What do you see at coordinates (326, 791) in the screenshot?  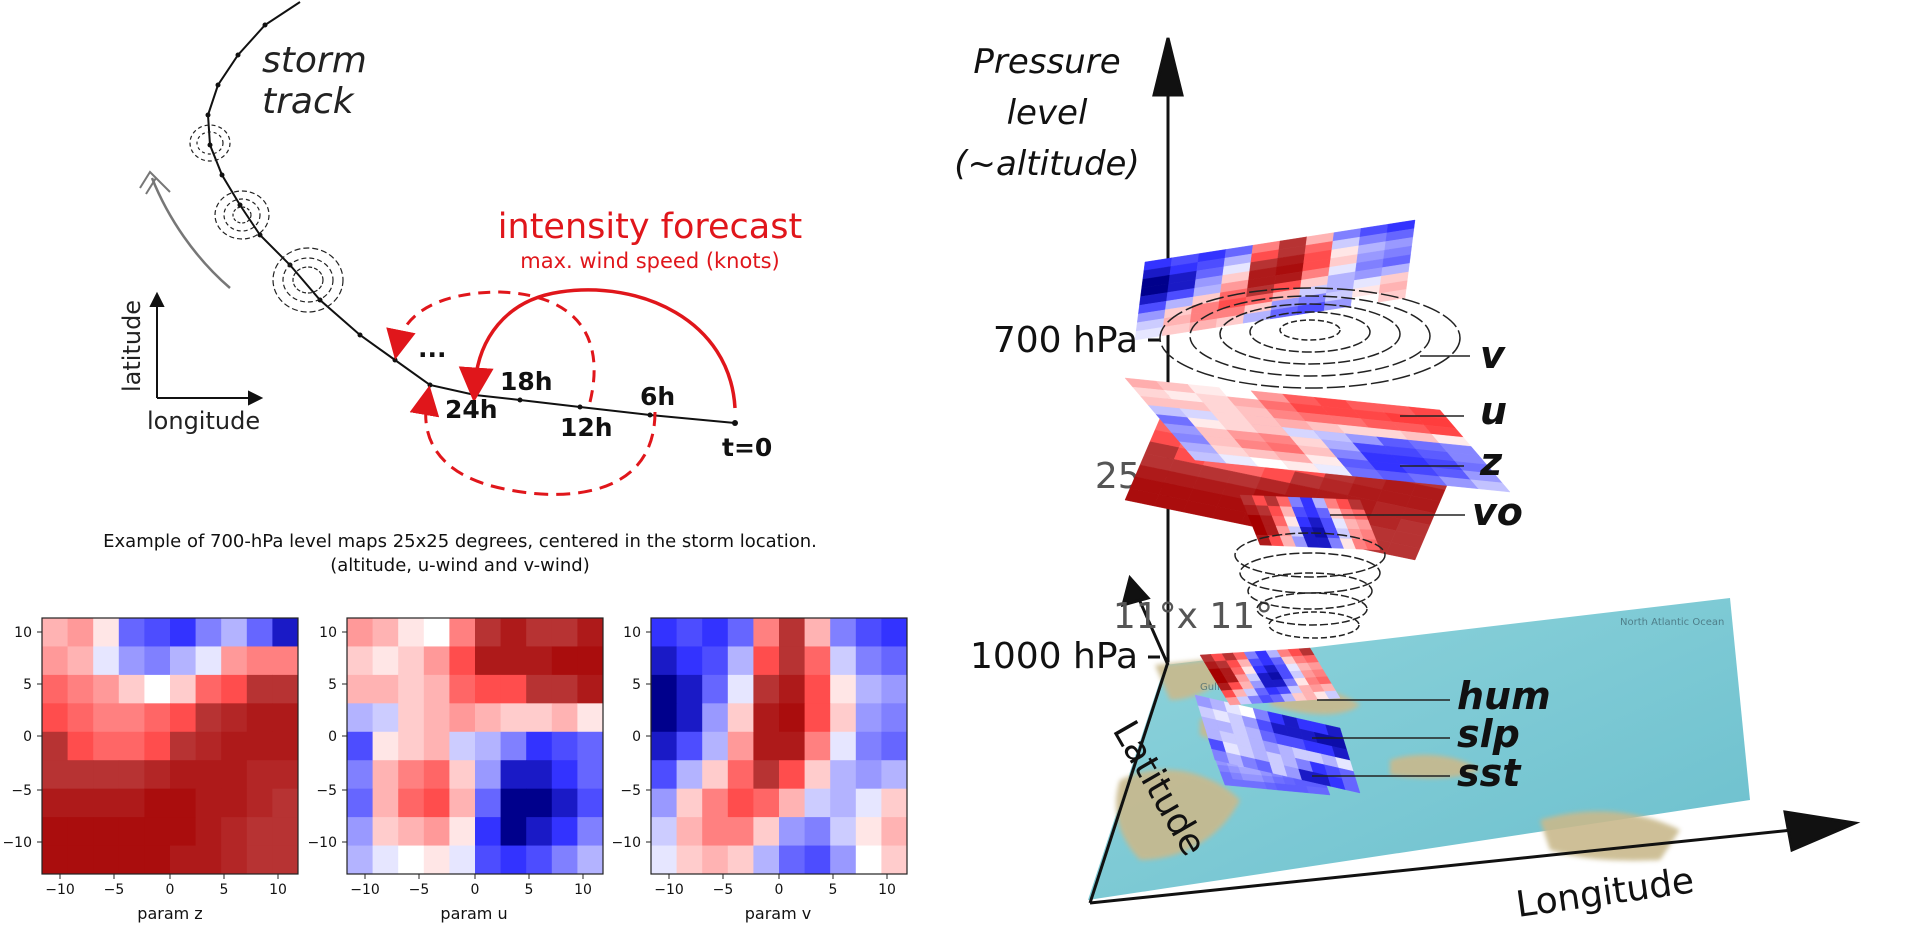 I see `heatmap-ytick: −5` at bounding box center [326, 791].